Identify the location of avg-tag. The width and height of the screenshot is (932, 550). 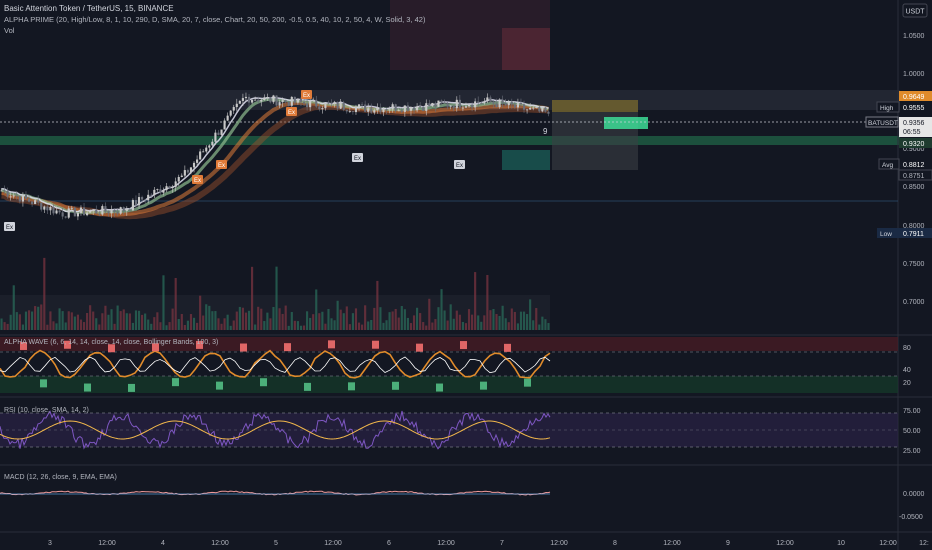
(889, 164).